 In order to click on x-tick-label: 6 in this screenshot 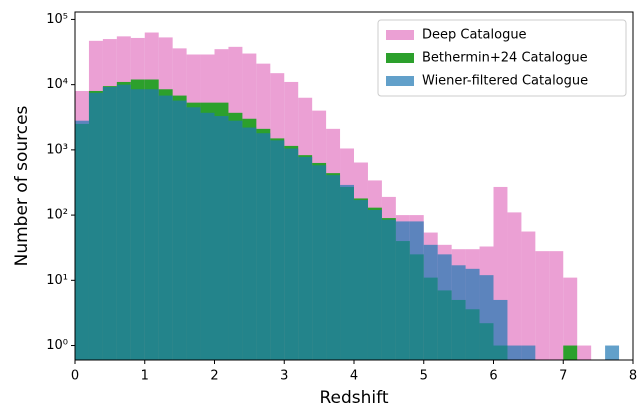, I will do `click(493, 376)`.